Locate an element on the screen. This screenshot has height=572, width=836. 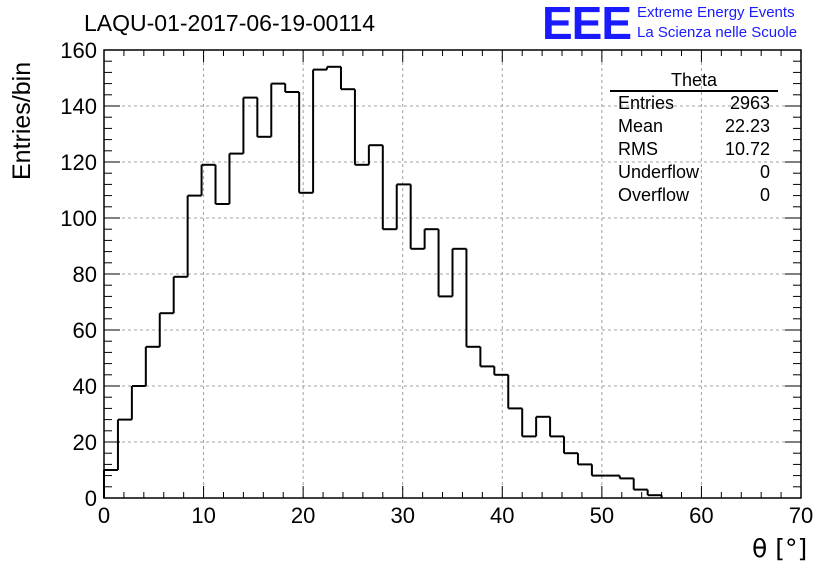
y-axis-label: Entries/bin is located at coordinates (22, 120).